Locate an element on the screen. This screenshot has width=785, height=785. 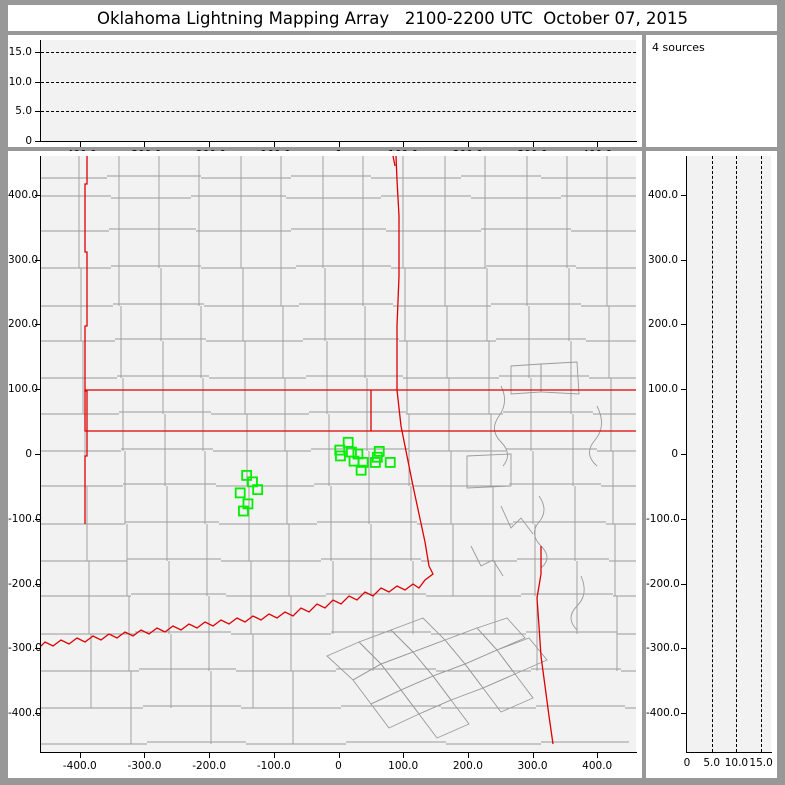
altitude-vs-east-y-ticklabel: 5.0 is located at coordinates (23, 111).